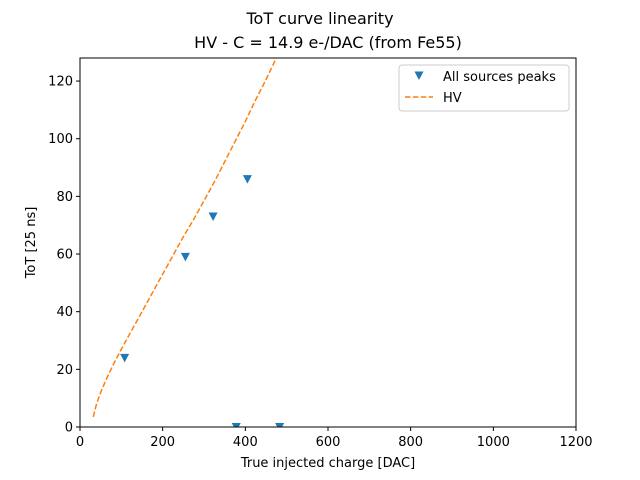 This screenshot has width=640, height=480. I want to click on x-tick-label: 0, so click(80, 442).